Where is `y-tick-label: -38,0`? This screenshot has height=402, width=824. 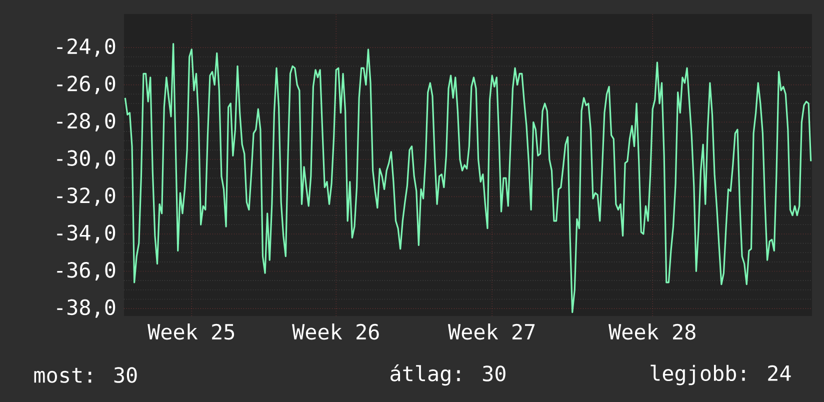 y-tick-label: -38,0 is located at coordinates (86, 308).